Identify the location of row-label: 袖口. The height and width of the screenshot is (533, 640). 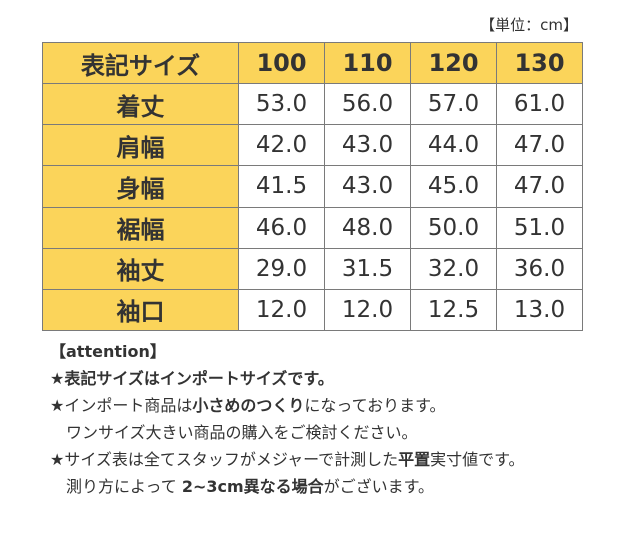
(140, 310).